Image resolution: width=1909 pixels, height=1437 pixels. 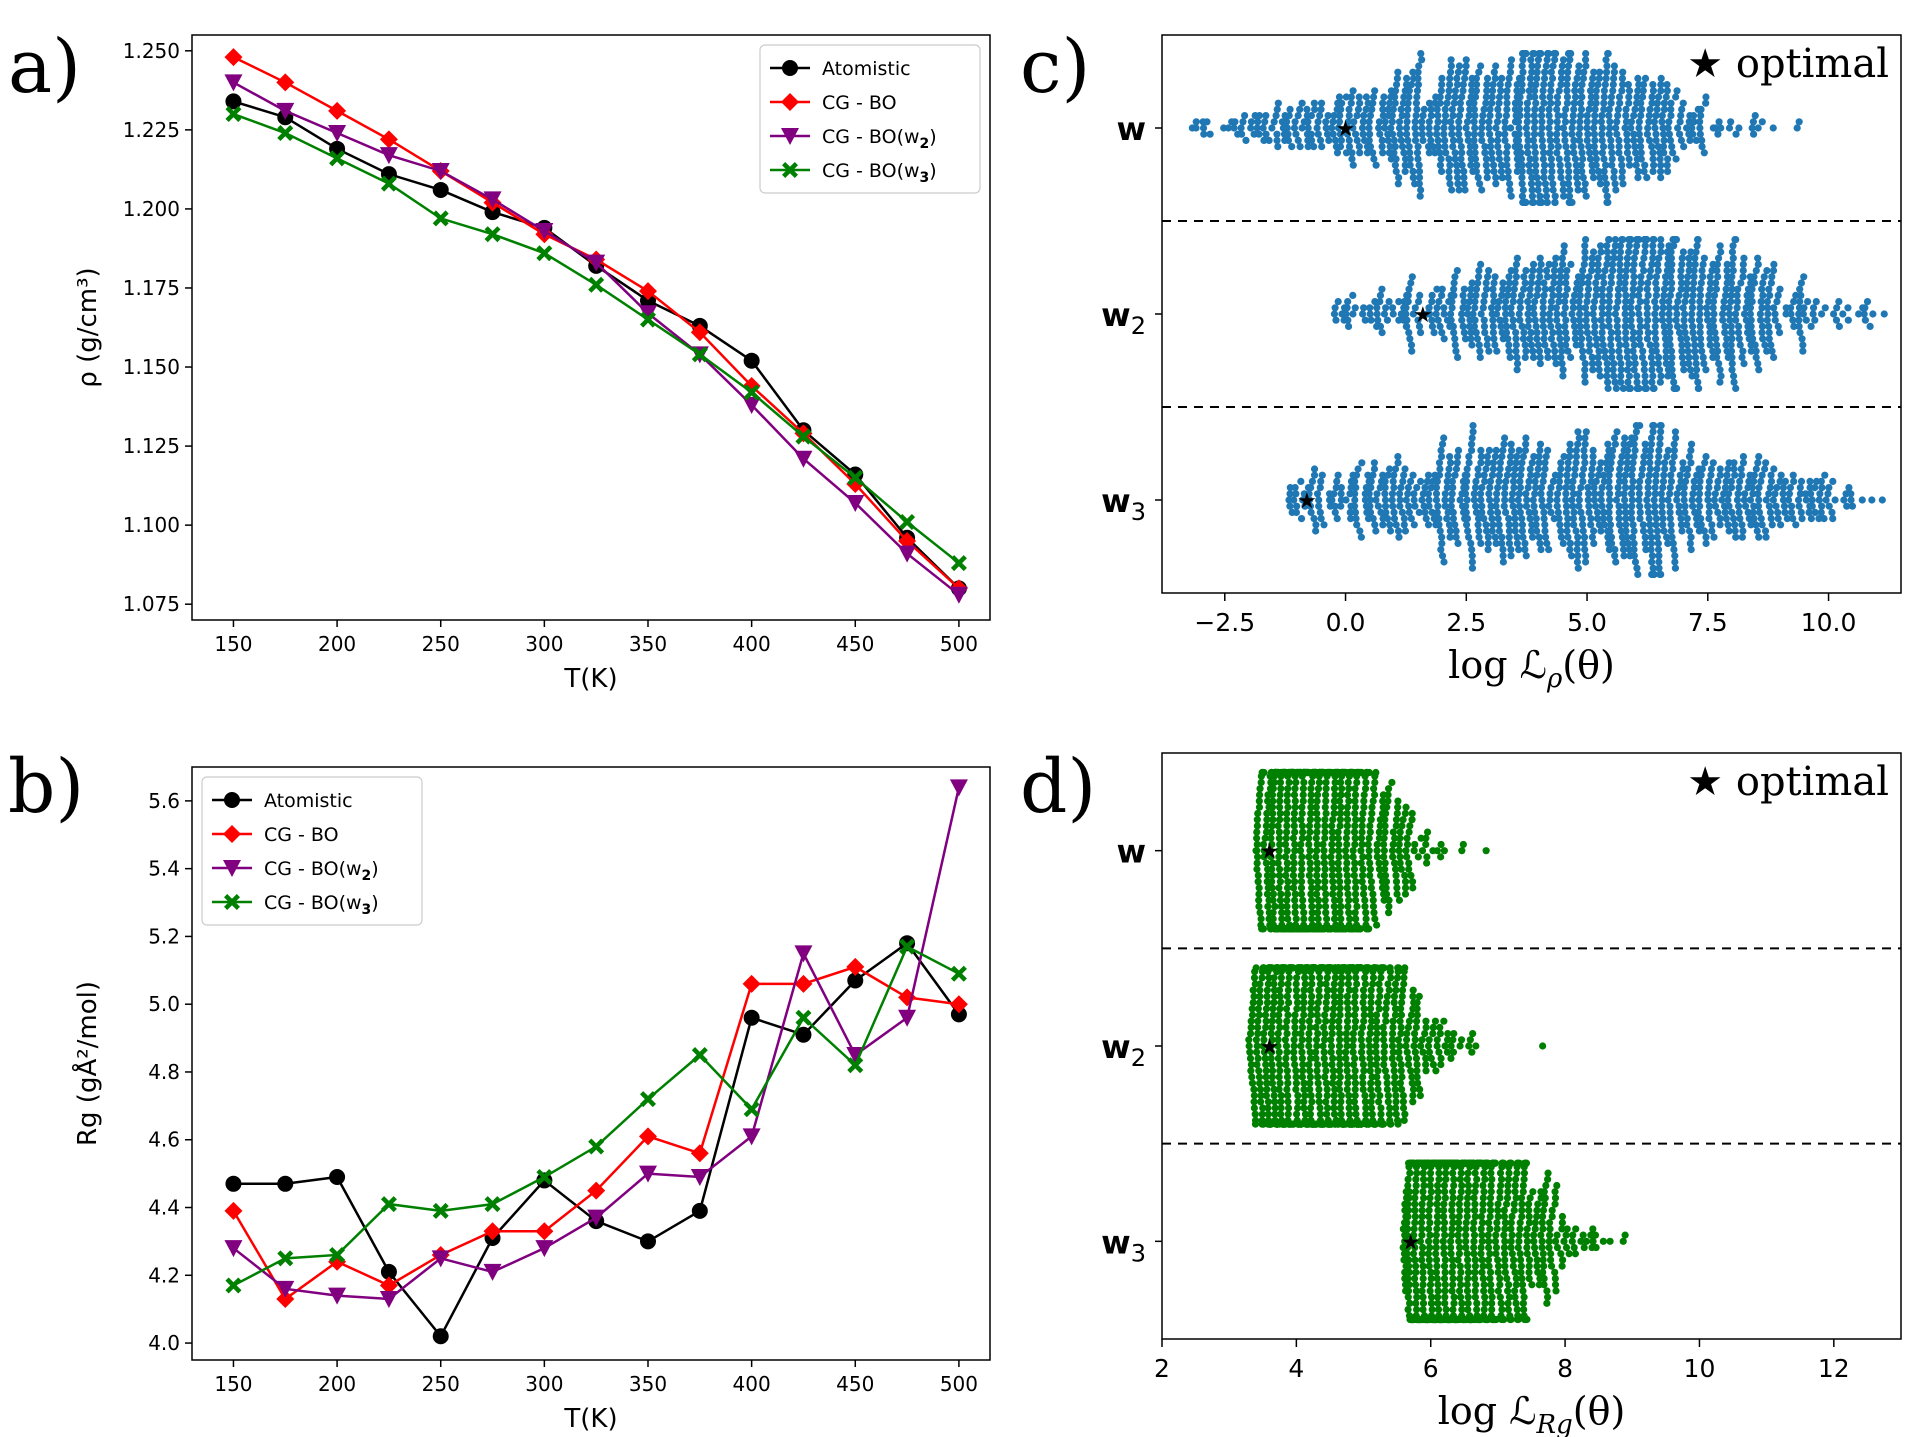 What do you see at coordinates (1138, 512) in the screenshot?
I see `category-label-subscript: 3` at bounding box center [1138, 512].